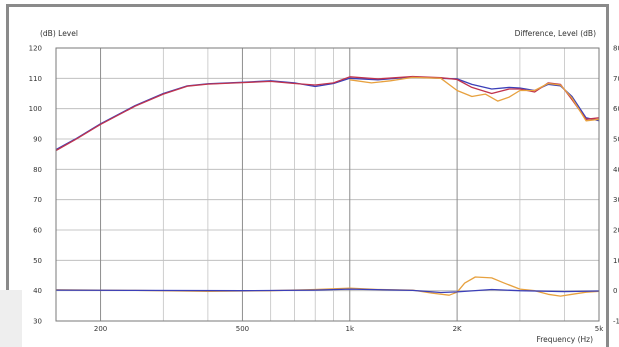 The image size is (619, 347). What do you see at coordinates (37, 261) in the screenshot?
I see `left-tick-label: 50` at bounding box center [37, 261].